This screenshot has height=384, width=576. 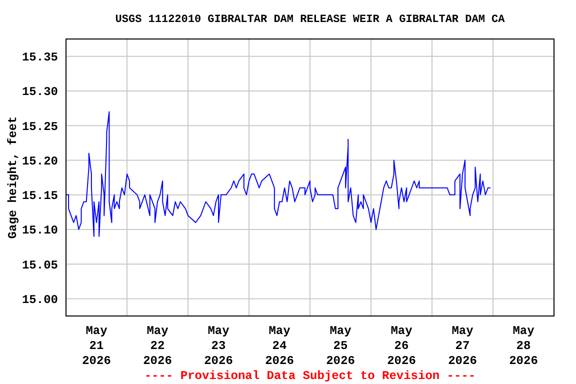 What do you see at coordinates (40, 57) in the screenshot?
I see `y-tick-label: 15.35` at bounding box center [40, 57].